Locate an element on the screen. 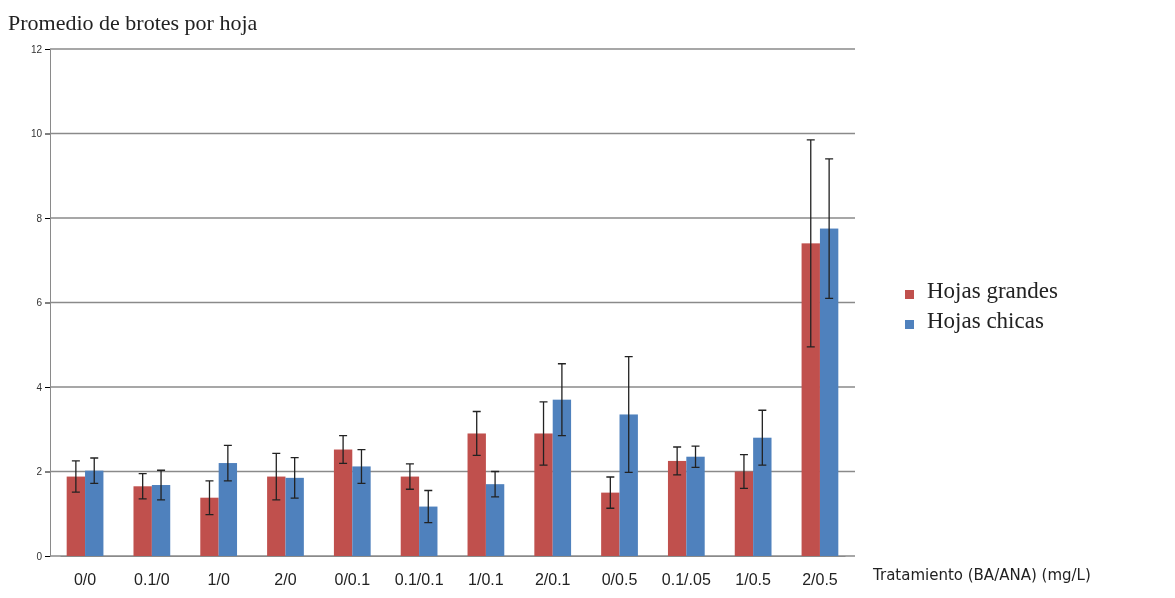 The width and height of the screenshot is (1175, 598). y-tick-label: 12 is located at coordinates (36, 49).